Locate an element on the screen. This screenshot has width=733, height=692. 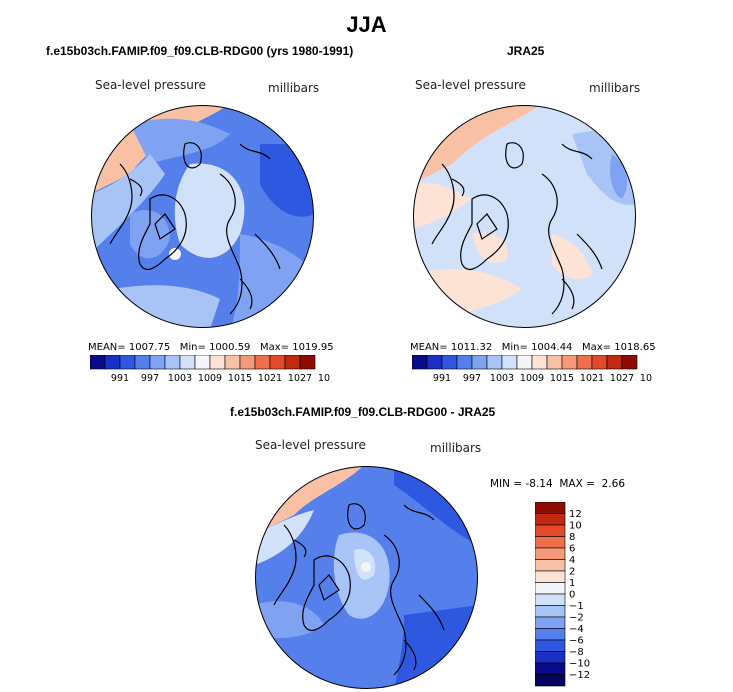
colorbar-tick-label: −8 is located at coordinates (576, 652).